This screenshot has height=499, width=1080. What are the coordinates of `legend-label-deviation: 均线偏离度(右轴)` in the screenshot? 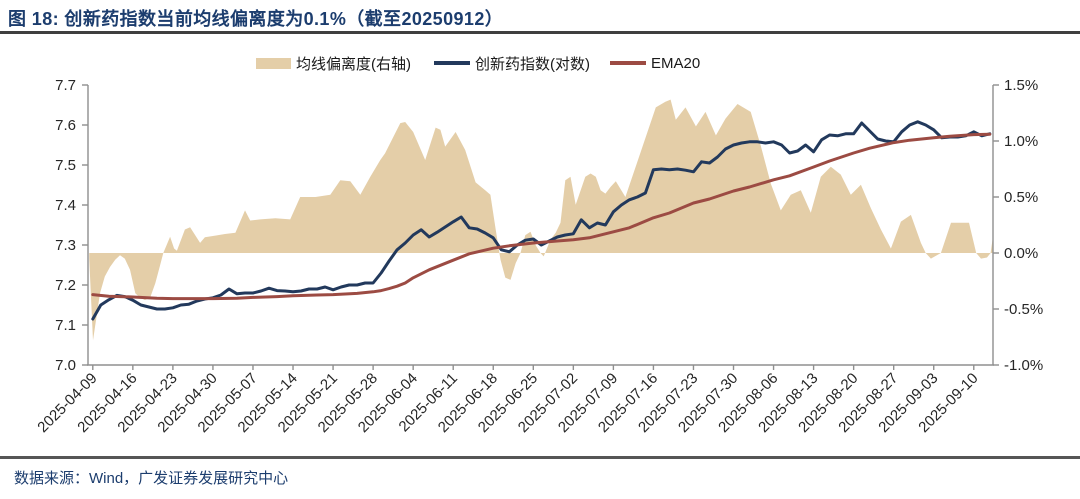 It's located at (353, 64).